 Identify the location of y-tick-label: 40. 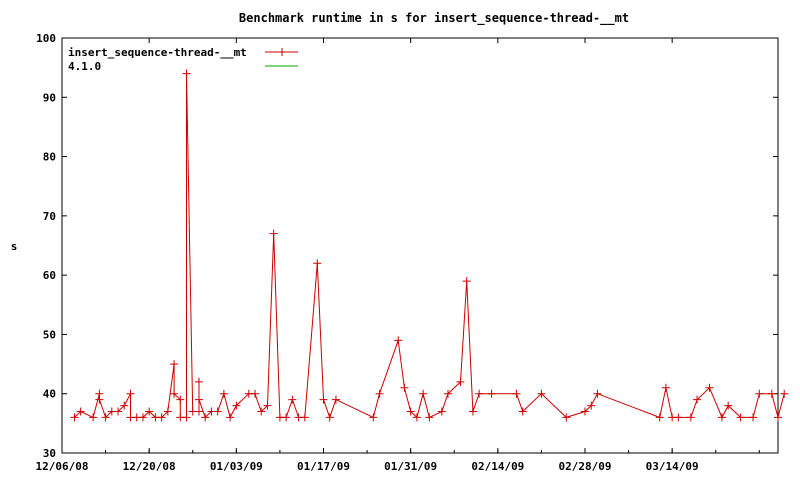
(49, 394).